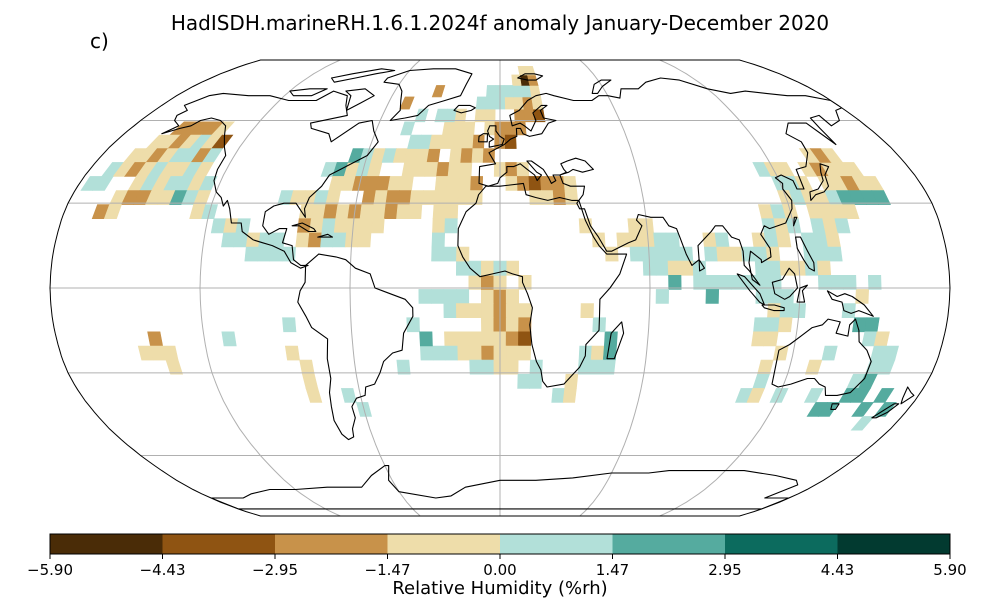 The image size is (1000, 600). Describe the element at coordinates (773, 308) in the screenshot. I see `coastline-java` at that location.